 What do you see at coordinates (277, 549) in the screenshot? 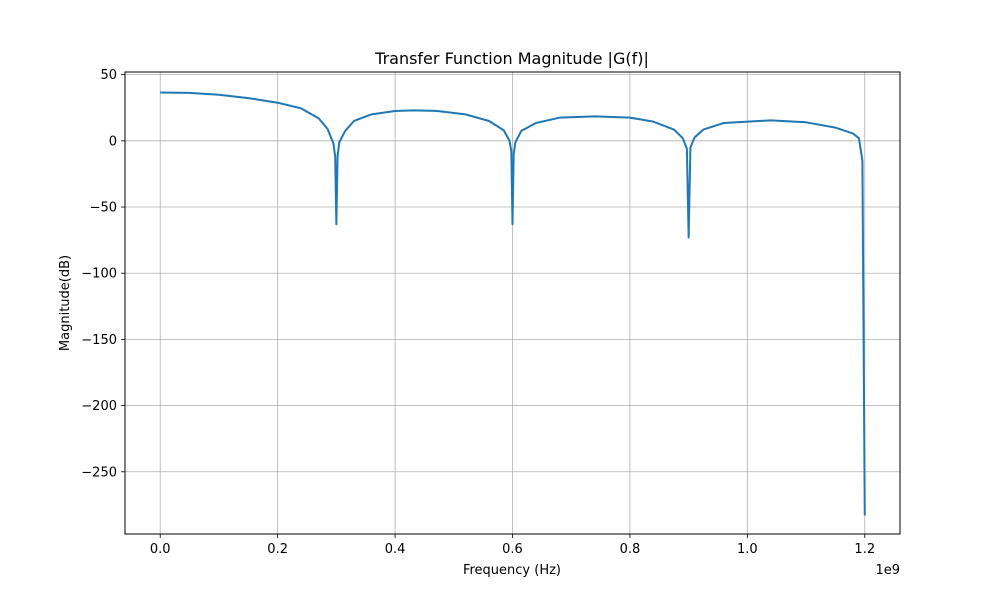
I see `x-tick-label: 0.2` at bounding box center [277, 549].